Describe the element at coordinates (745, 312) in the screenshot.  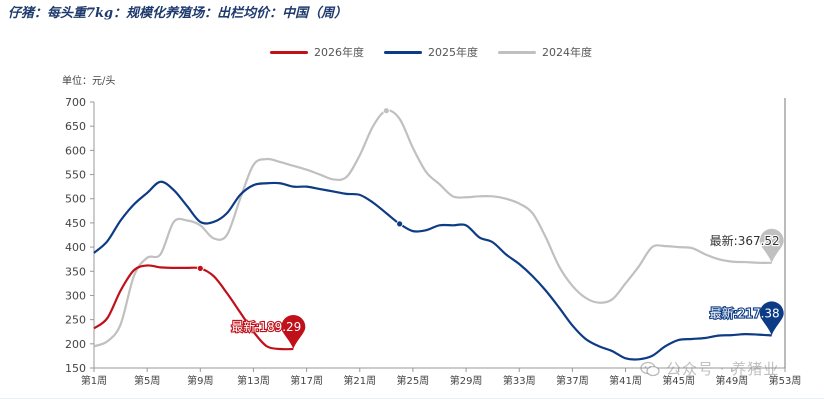
I see `callout-label: 最新:217.38` at that location.